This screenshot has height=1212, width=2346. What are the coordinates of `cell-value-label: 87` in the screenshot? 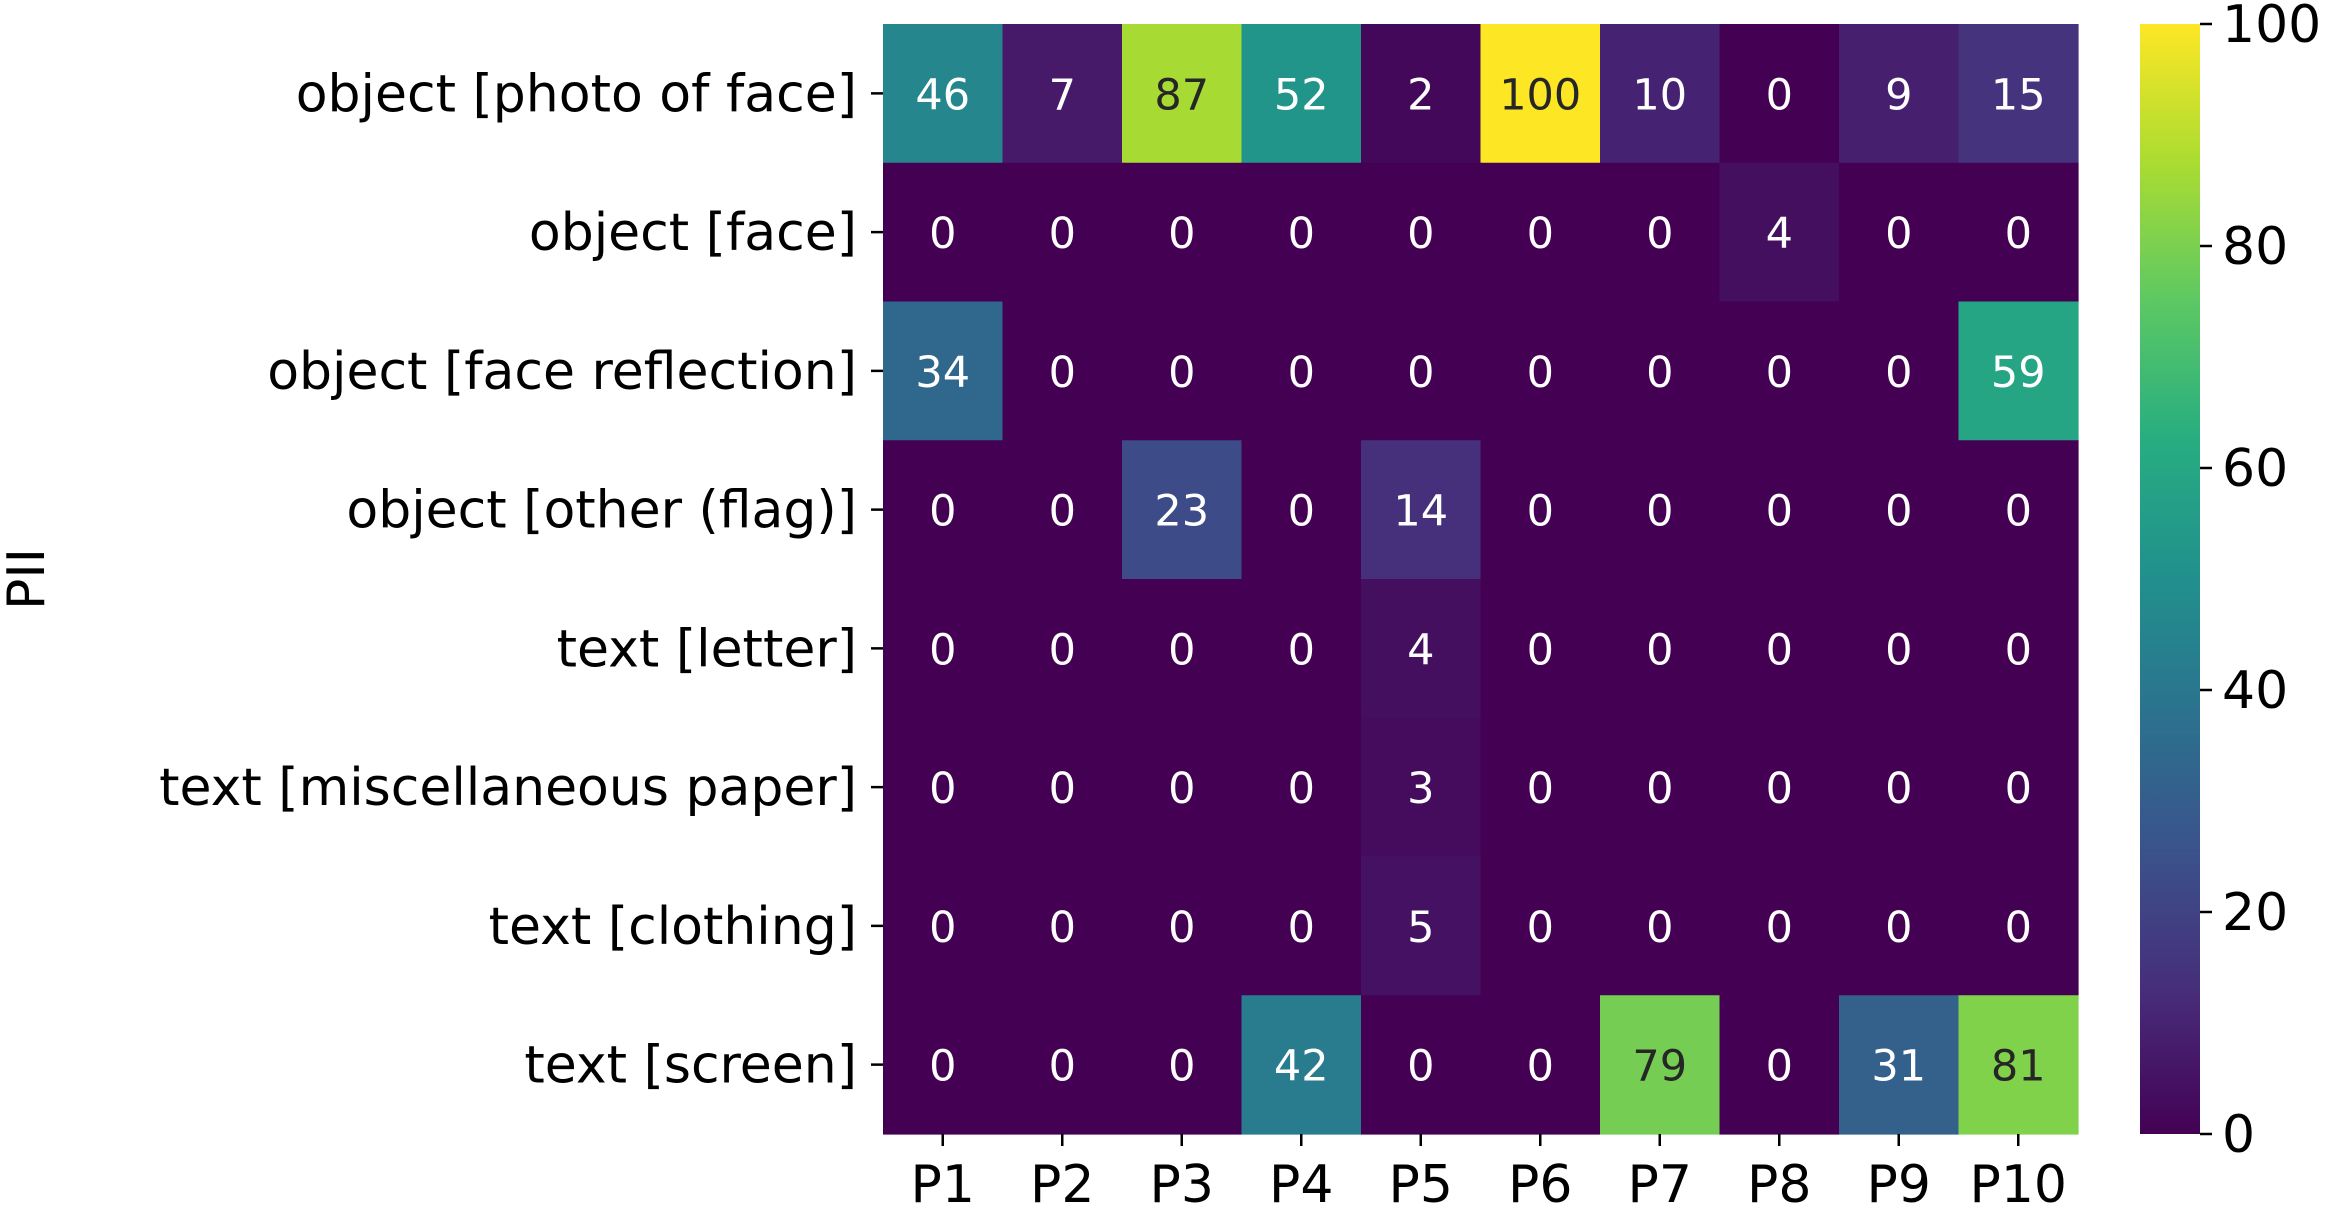 It's located at (1181, 95).